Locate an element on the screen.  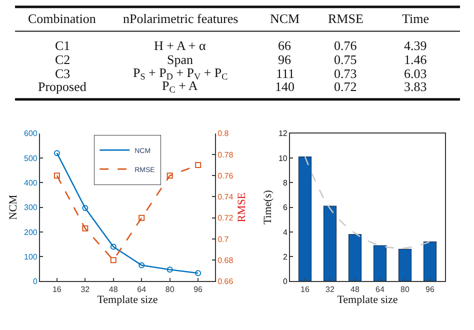
text: NCM is located at coordinates (285, 18).